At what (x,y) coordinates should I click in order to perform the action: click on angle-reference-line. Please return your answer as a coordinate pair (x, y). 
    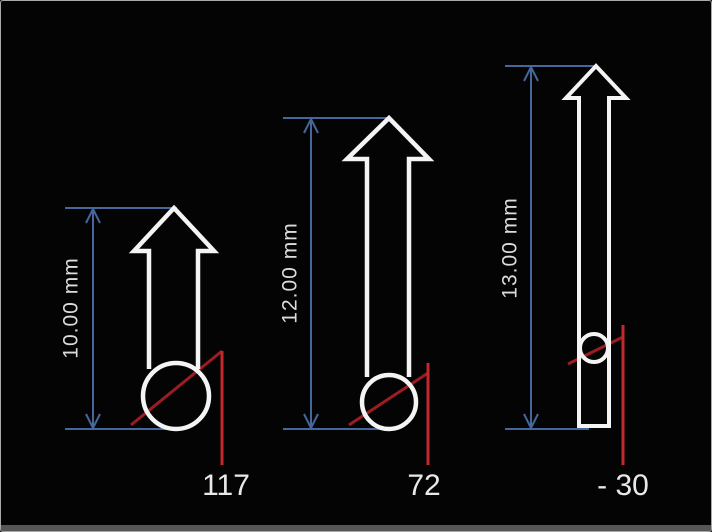
    Looking at the image, I should click on (388, 399).